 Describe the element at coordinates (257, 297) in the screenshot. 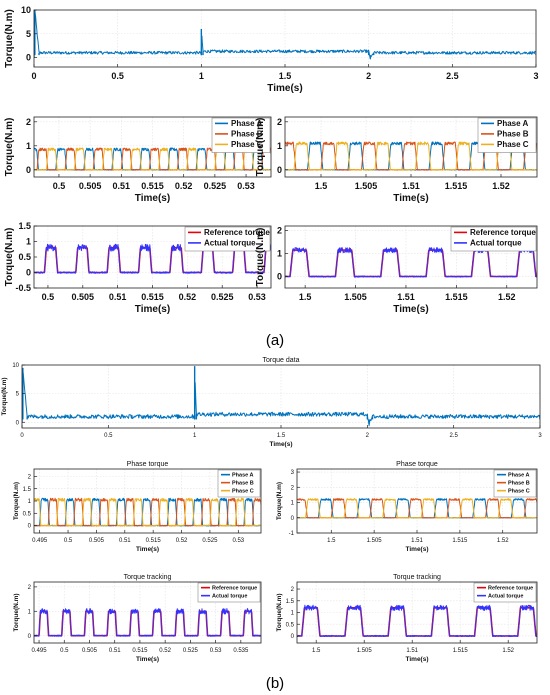

I see `x-tick-label: 0.53` at that location.